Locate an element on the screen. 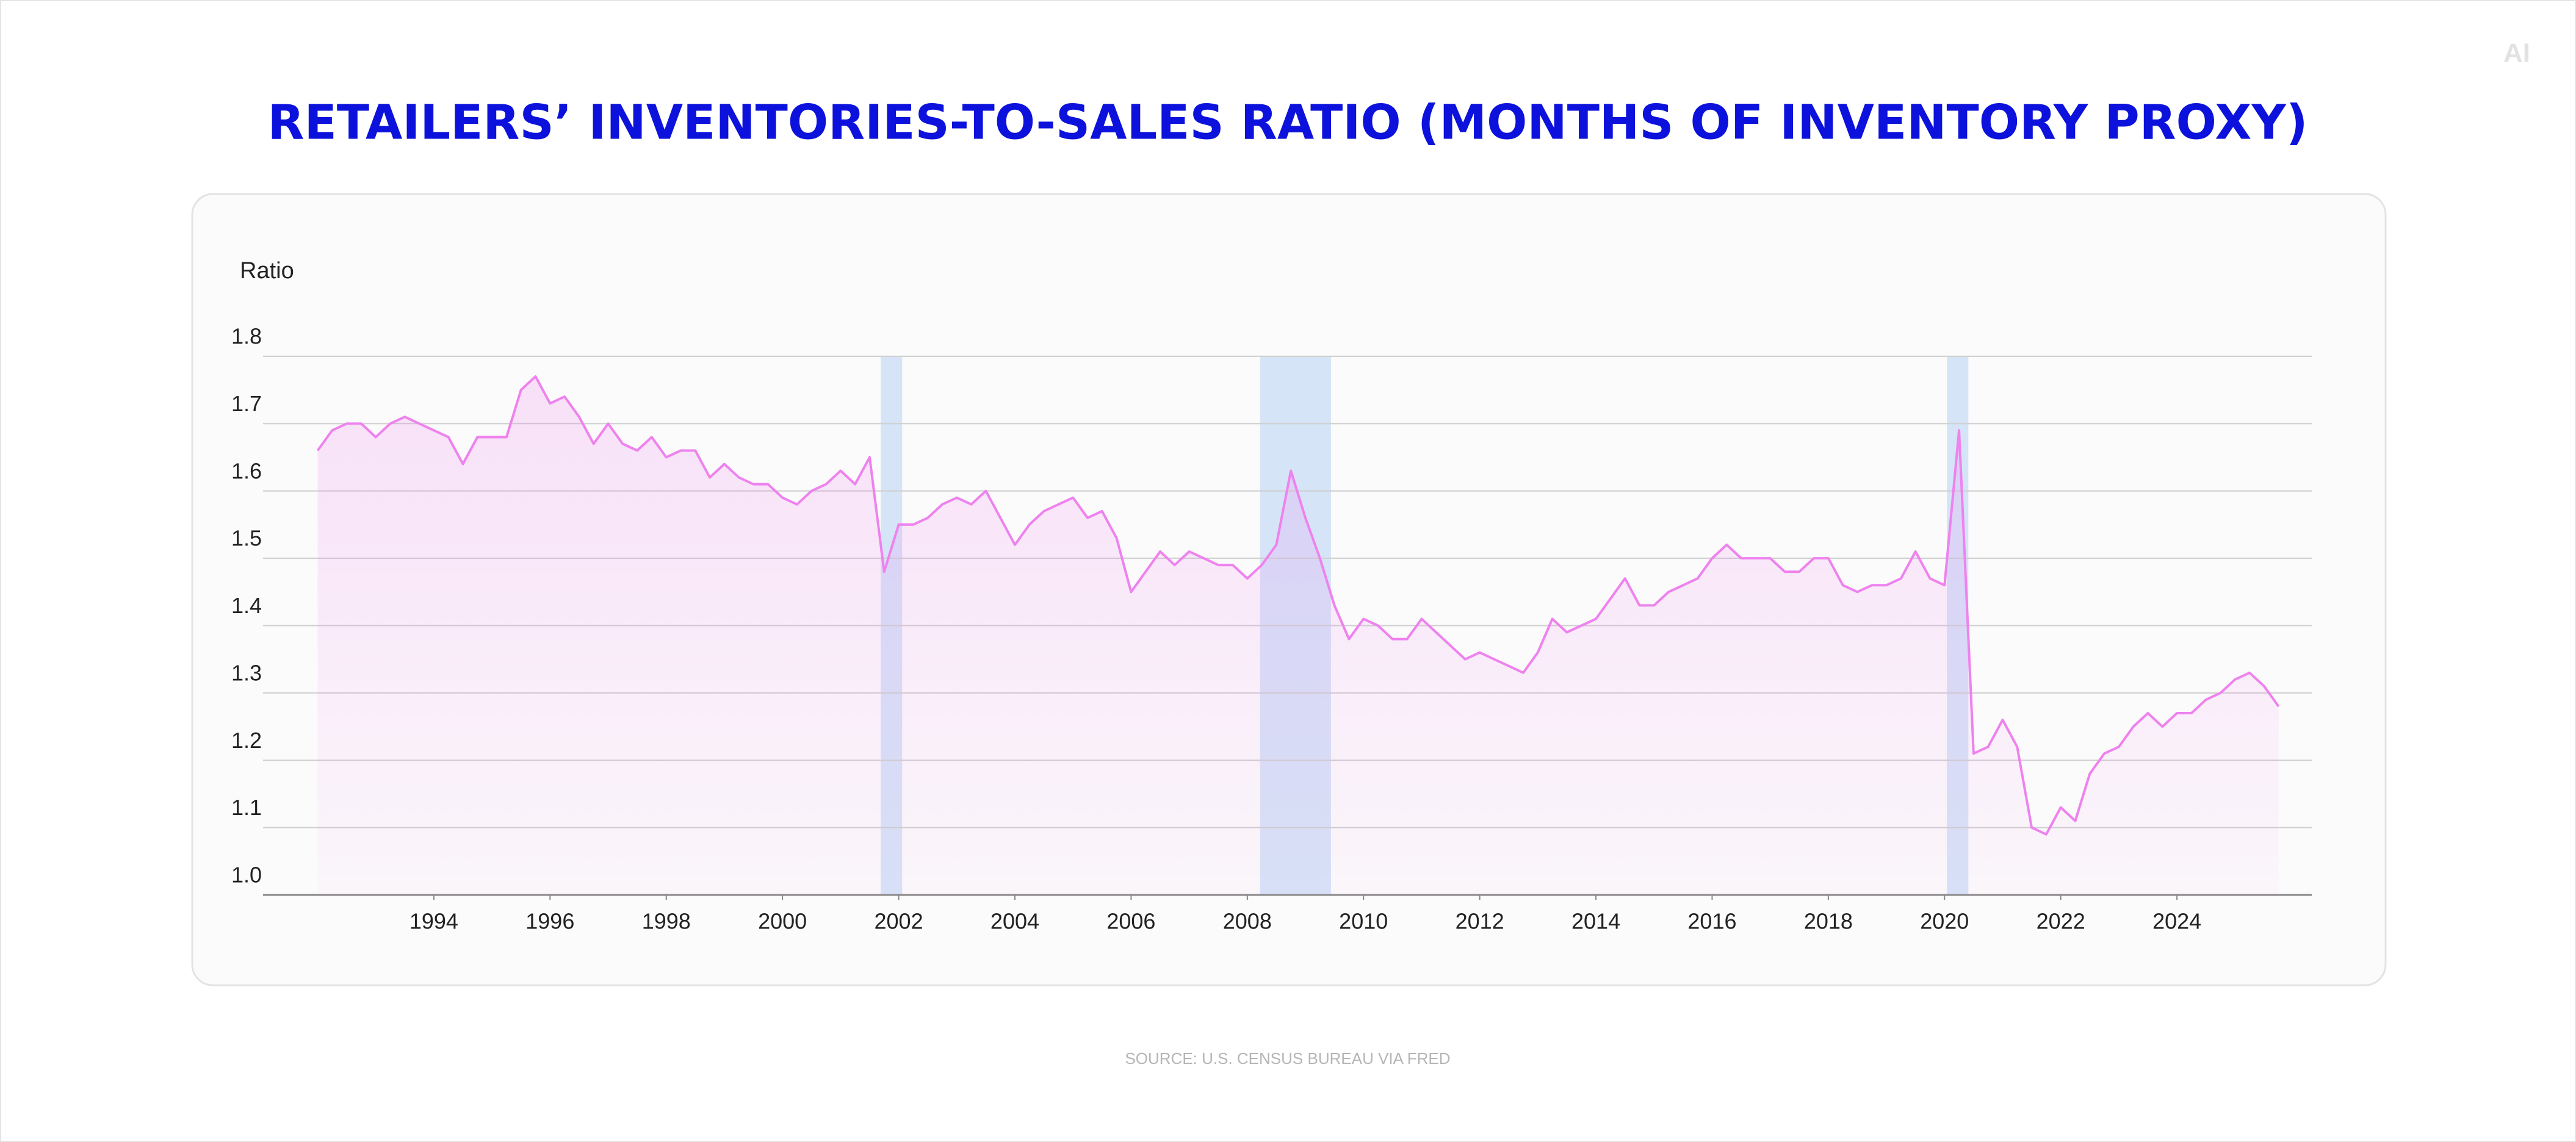  y-tick-label: 1.1 is located at coordinates (246, 808).